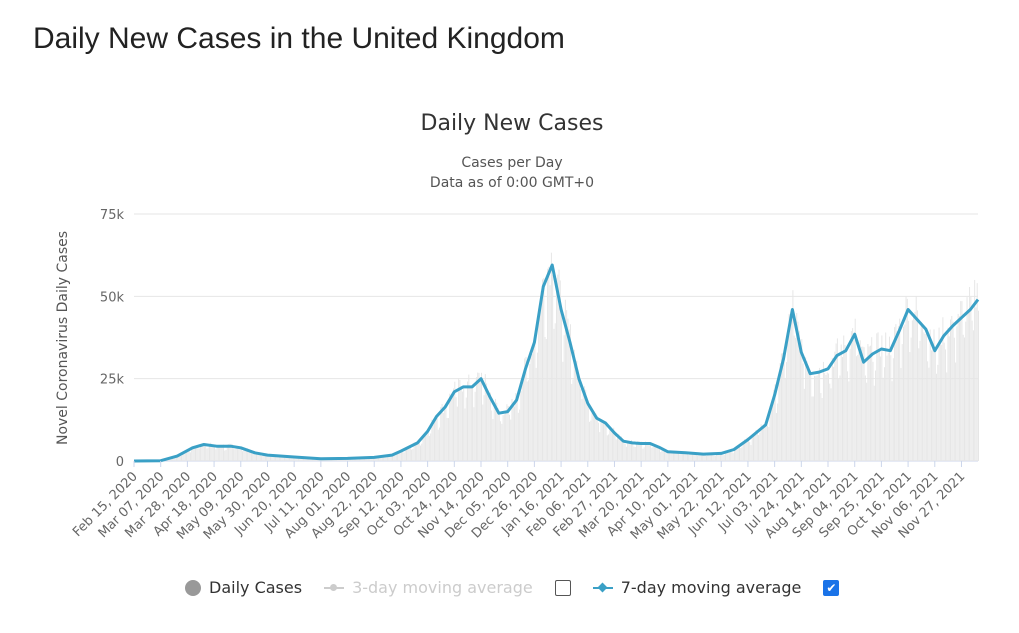 The height and width of the screenshot is (633, 1019). I want to click on legend-3day-average: 3-day moving average, so click(428, 587).